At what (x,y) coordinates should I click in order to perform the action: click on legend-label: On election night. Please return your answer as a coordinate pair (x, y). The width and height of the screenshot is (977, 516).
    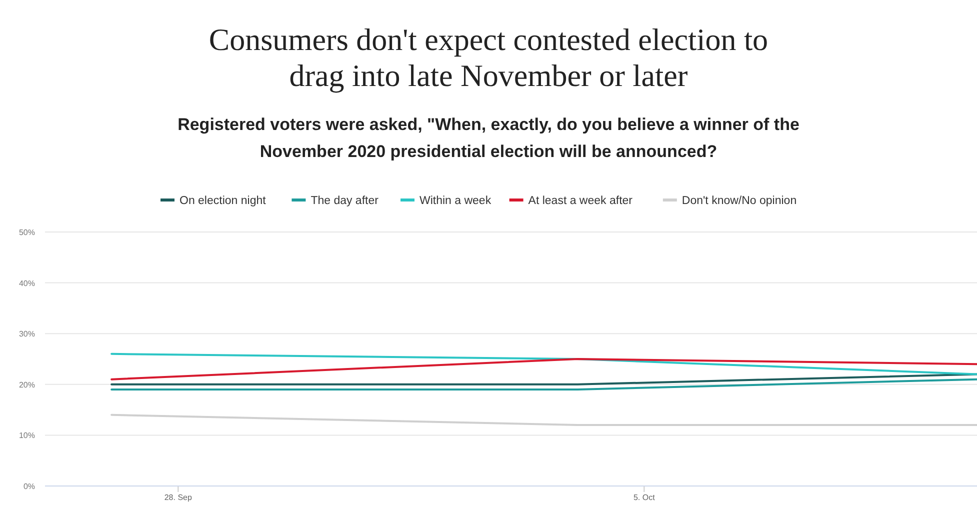
    Looking at the image, I should click on (223, 201).